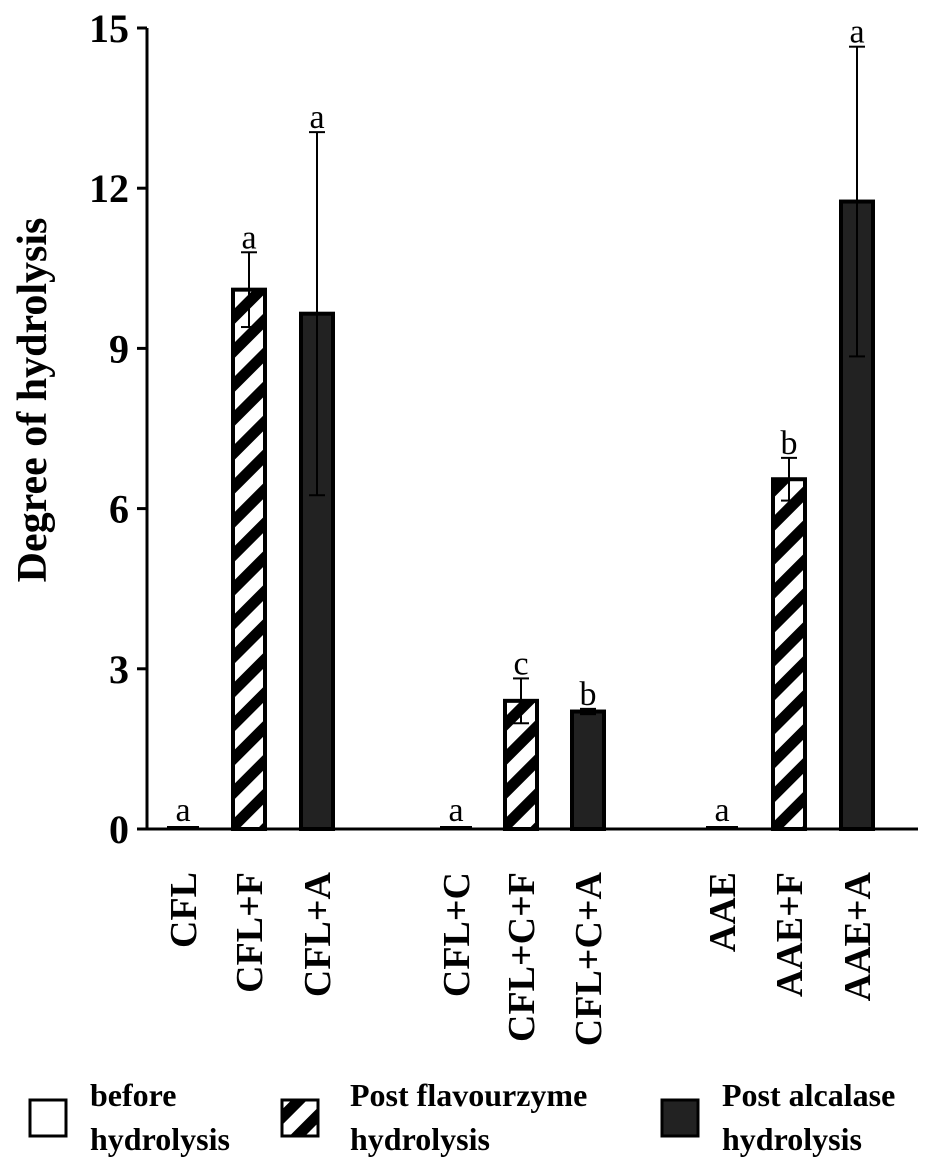 The height and width of the screenshot is (1172, 931). What do you see at coordinates (109, 188) in the screenshot?
I see `y-tick-label: 12` at bounding box center [109, 188].